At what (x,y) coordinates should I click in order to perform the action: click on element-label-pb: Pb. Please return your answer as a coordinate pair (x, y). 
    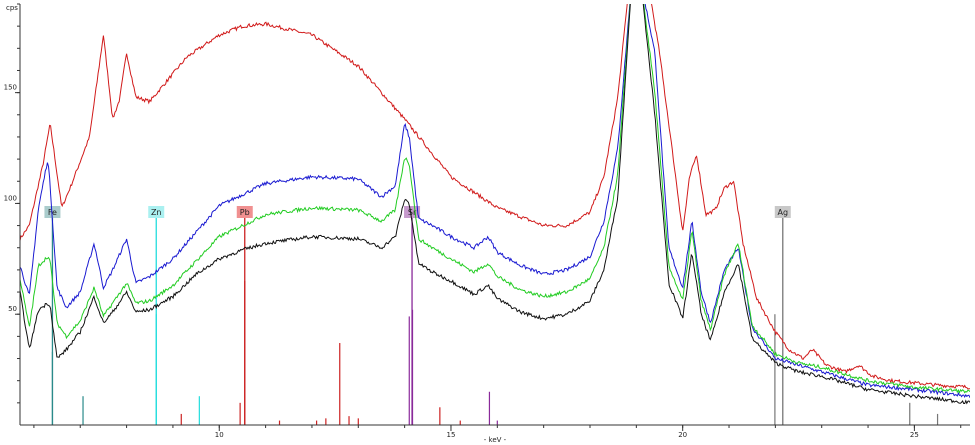
    Looking at the image, I should click on (245, 212).